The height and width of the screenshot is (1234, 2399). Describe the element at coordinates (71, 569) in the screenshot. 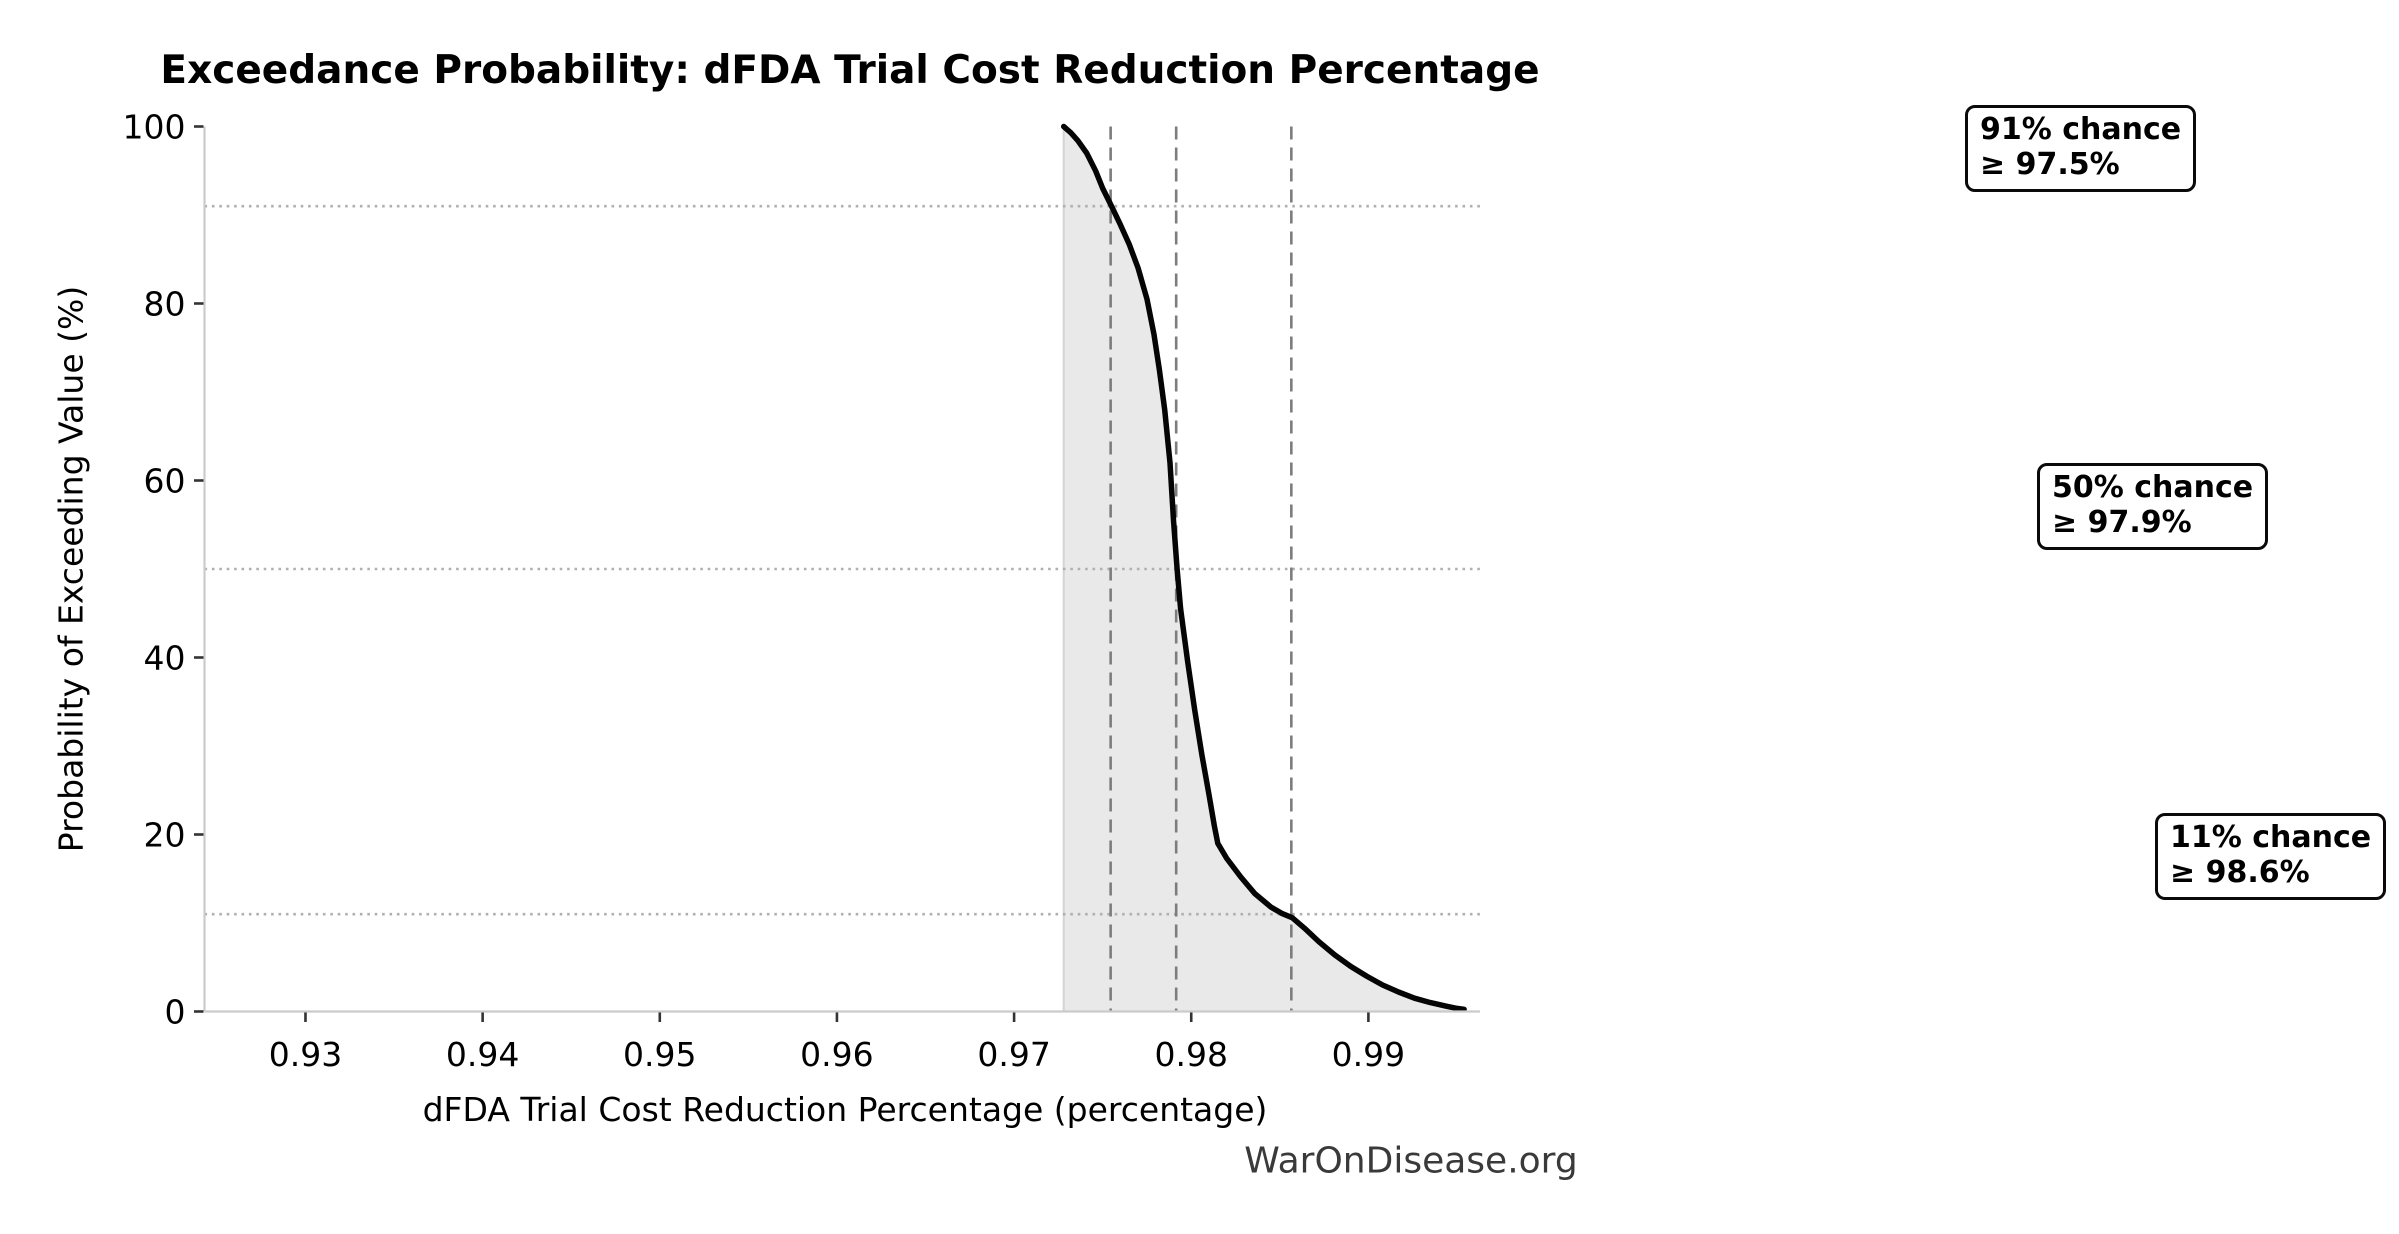

I see `y-axis-label: Probability of Exceeding Value (%)` at that location.